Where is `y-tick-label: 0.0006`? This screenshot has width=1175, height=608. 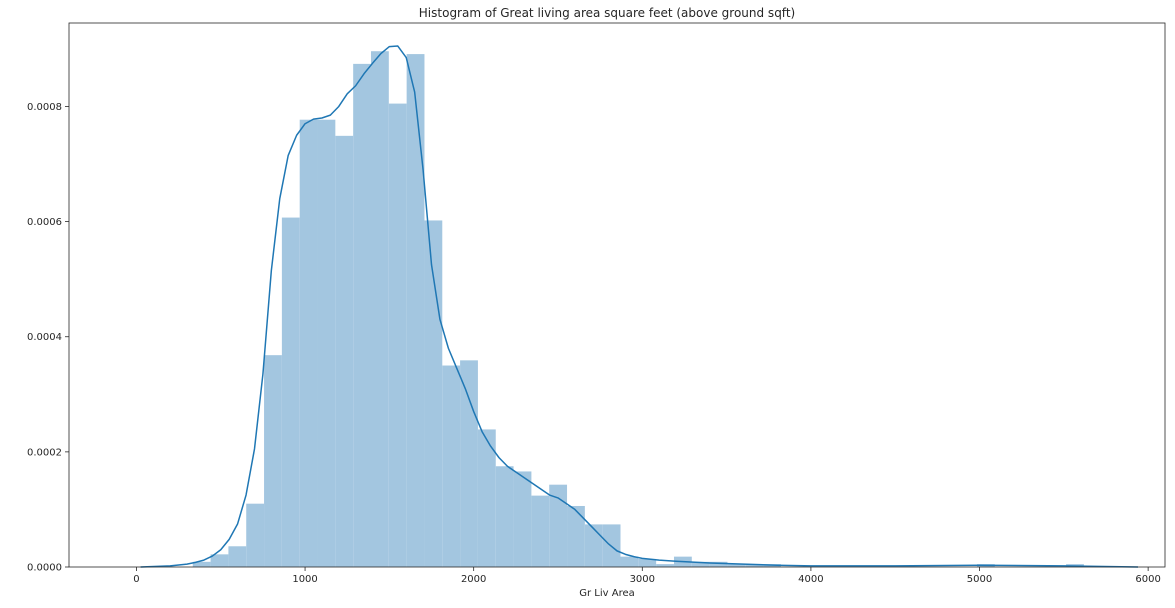
y-tick-label: 0.0006 is located at coordinates (44, 222).